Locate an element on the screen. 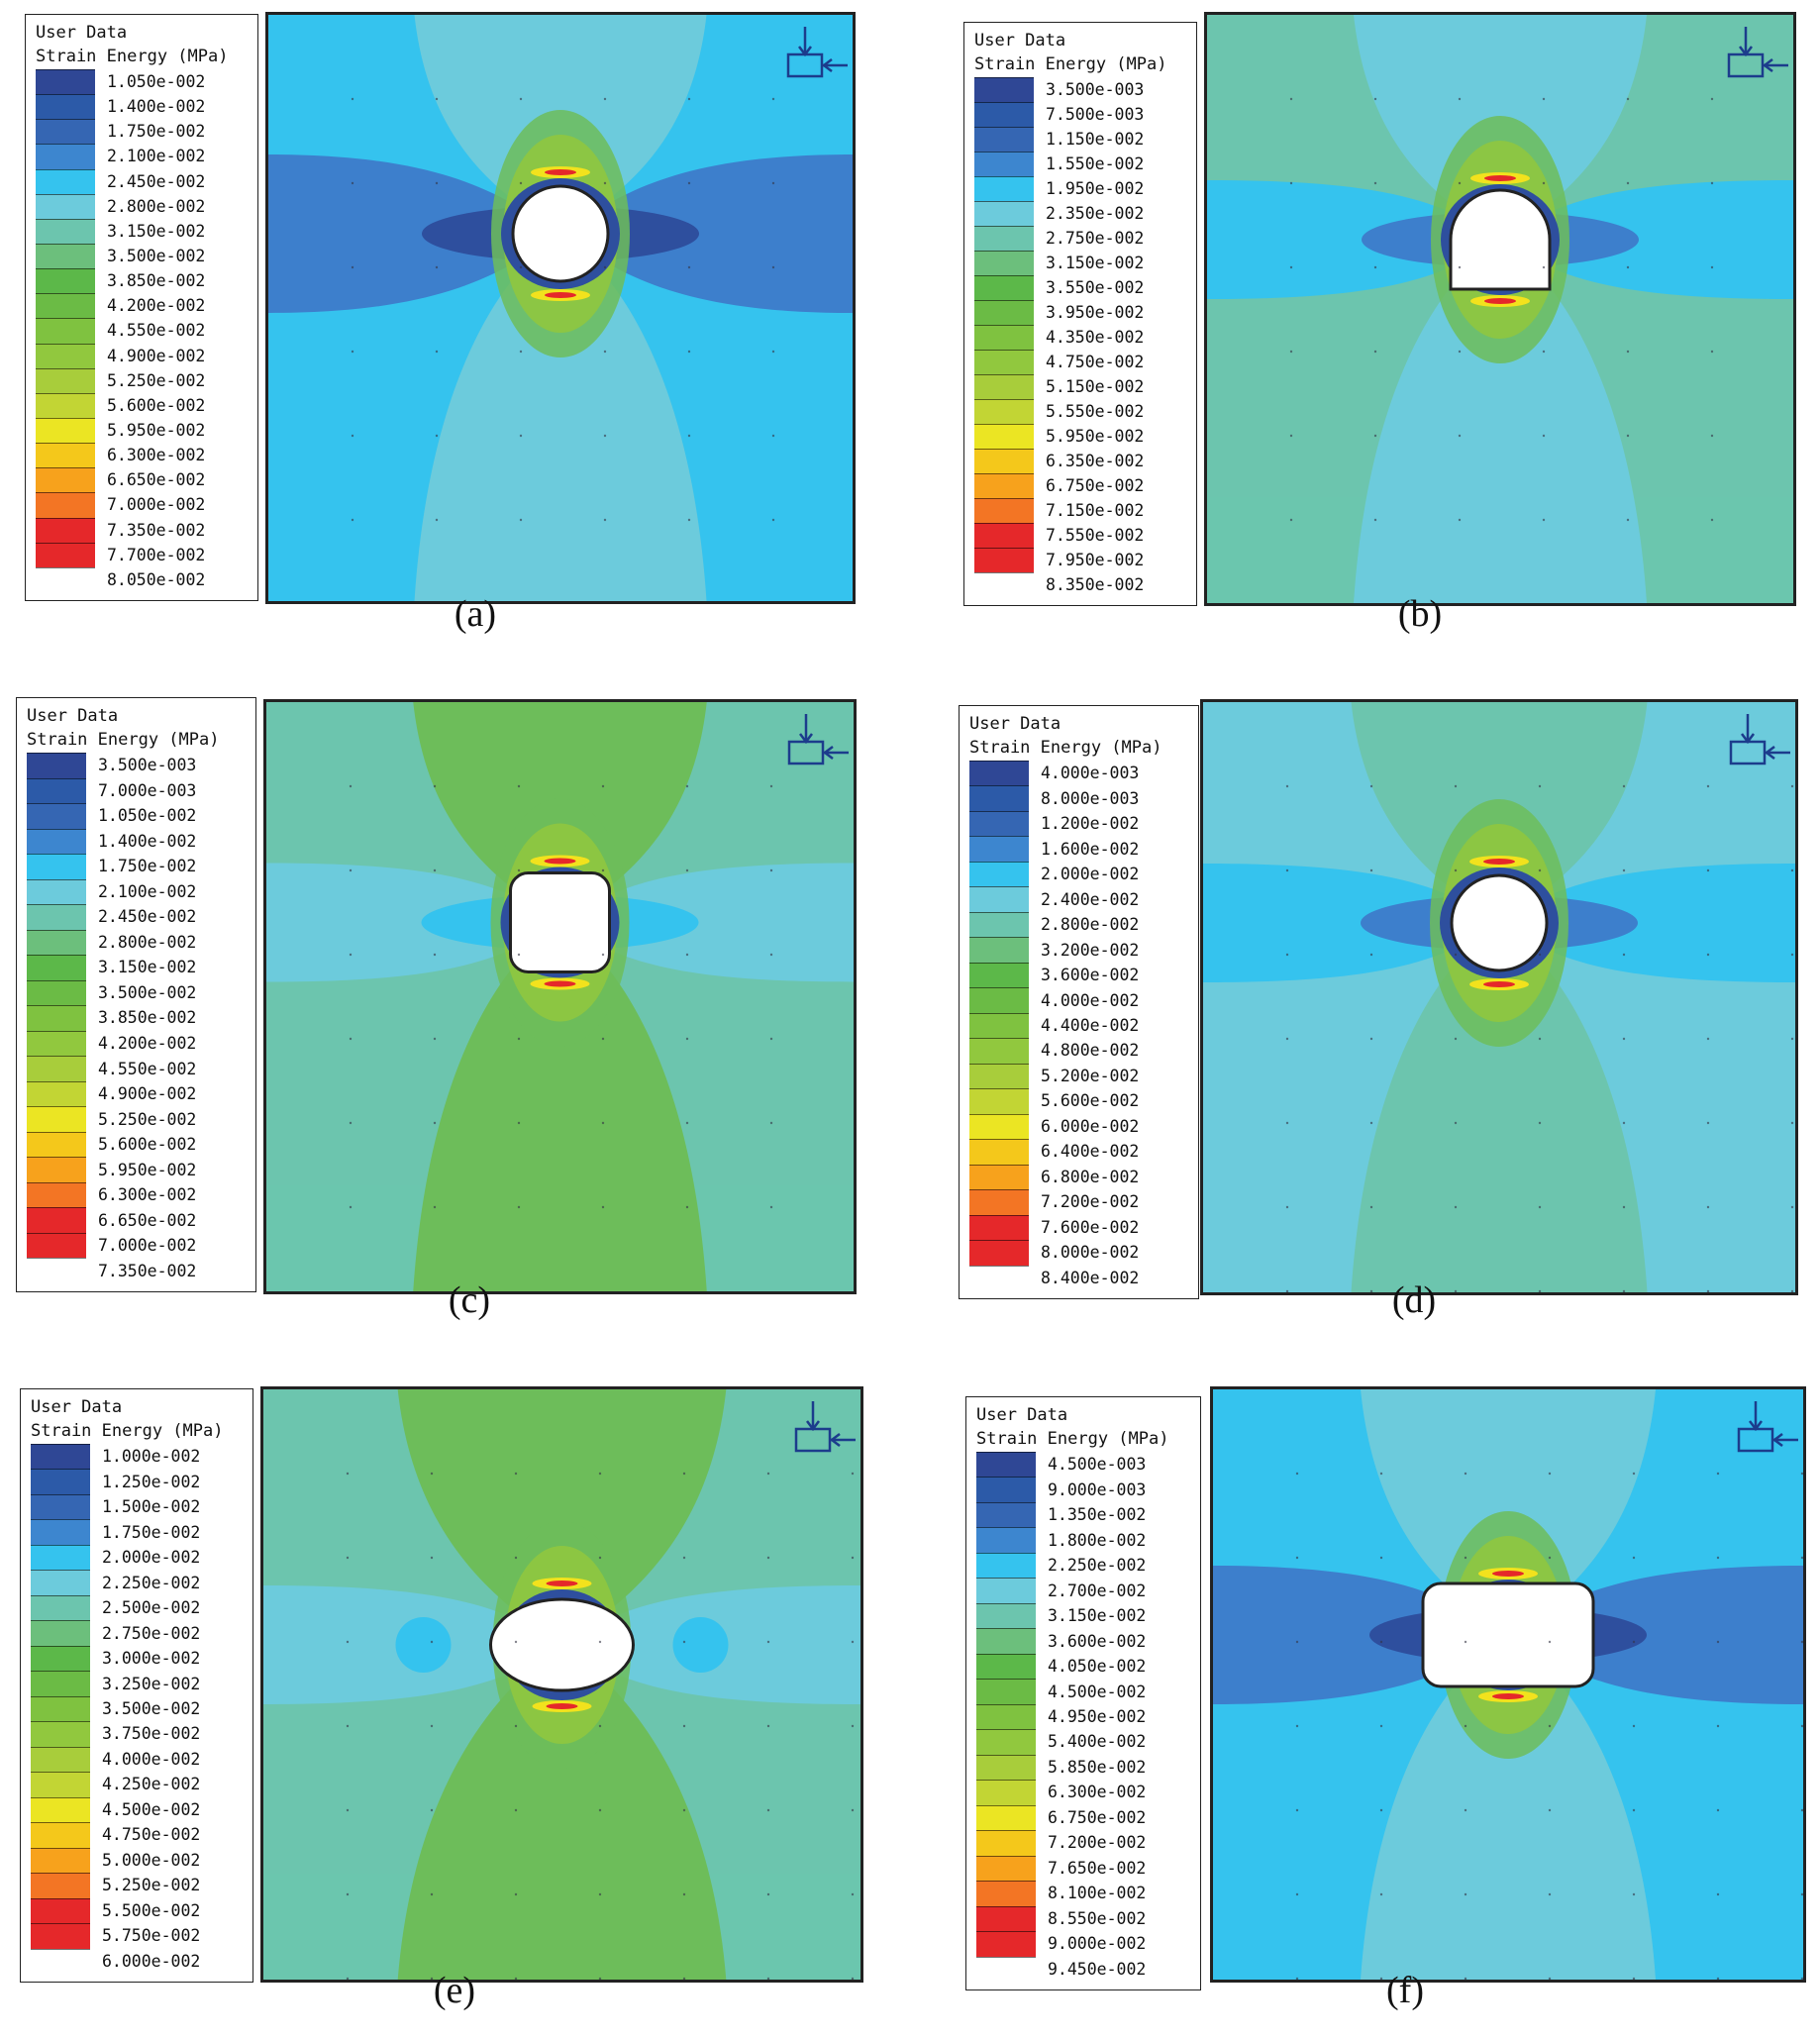  legend-label: 9.450e-002 is located at coordinates (1097, 1969).